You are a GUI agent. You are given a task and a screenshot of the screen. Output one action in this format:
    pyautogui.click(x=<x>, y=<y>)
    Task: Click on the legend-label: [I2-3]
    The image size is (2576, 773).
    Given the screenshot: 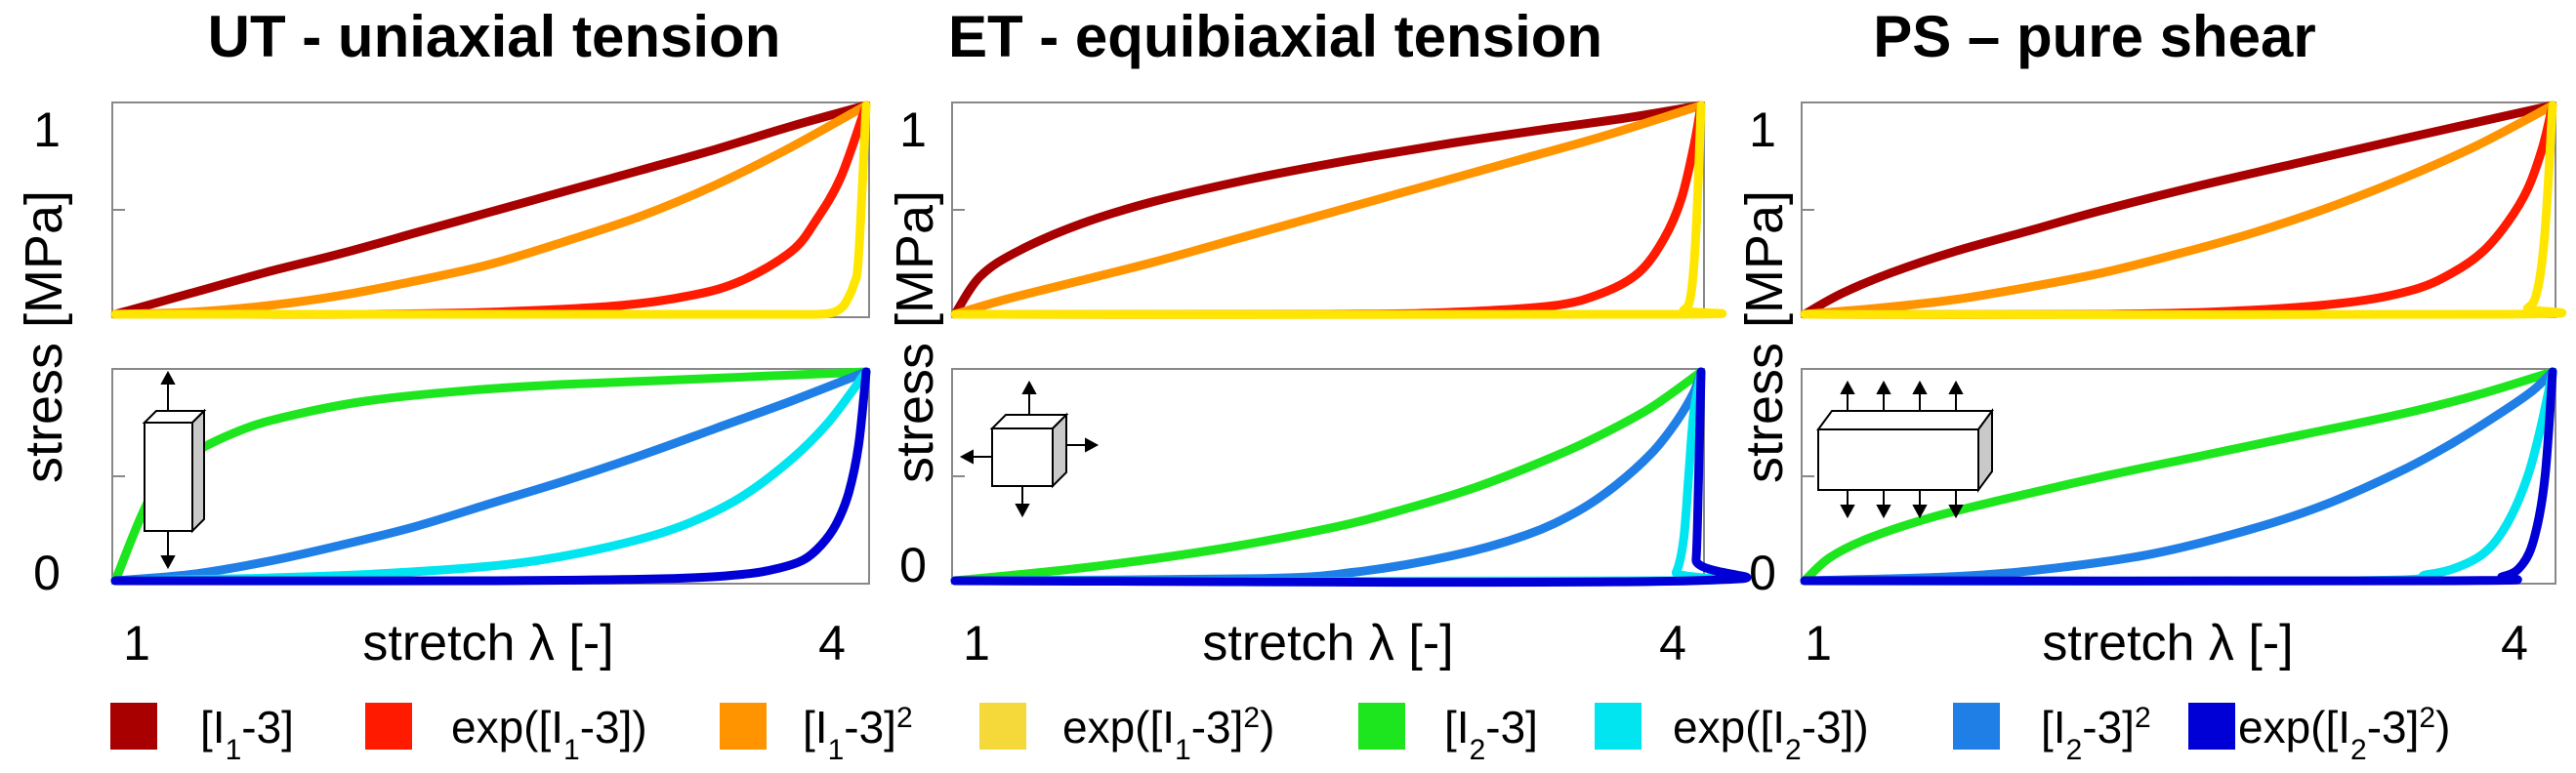 What is the action you would take?
    pyautogui.click(x=1491, y=734)
    